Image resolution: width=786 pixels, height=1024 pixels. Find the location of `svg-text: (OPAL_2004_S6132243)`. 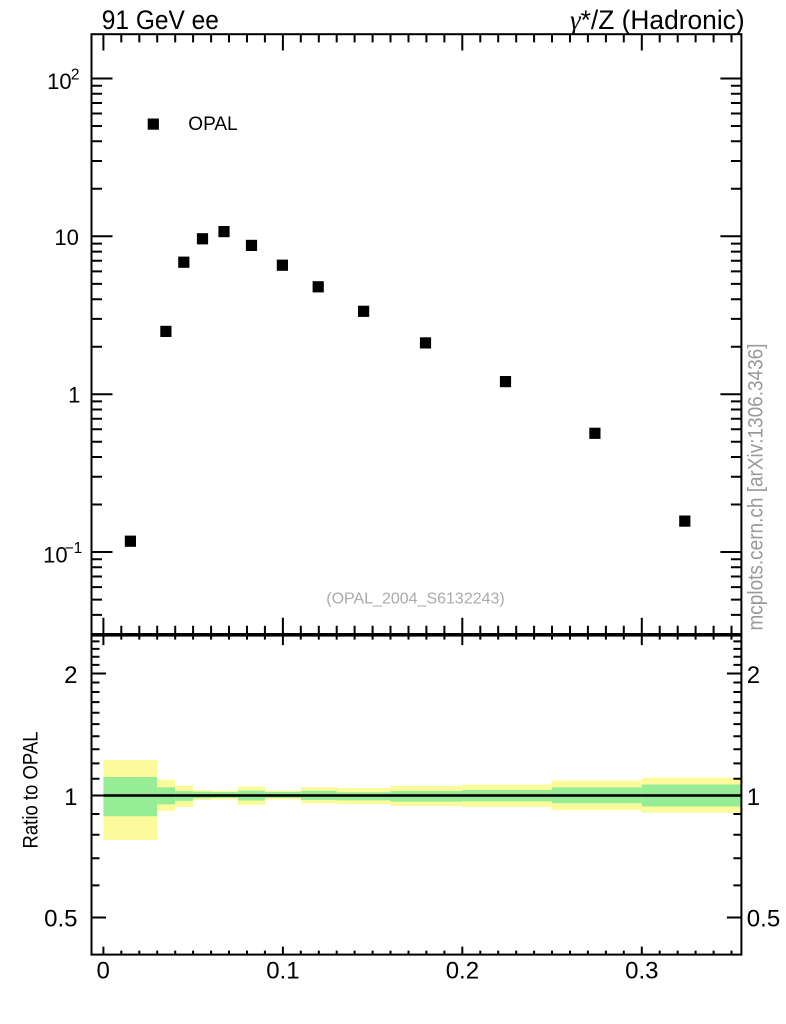

svg-text: (OPAL_2004_S6132243) is located at coordinates (415, 599).